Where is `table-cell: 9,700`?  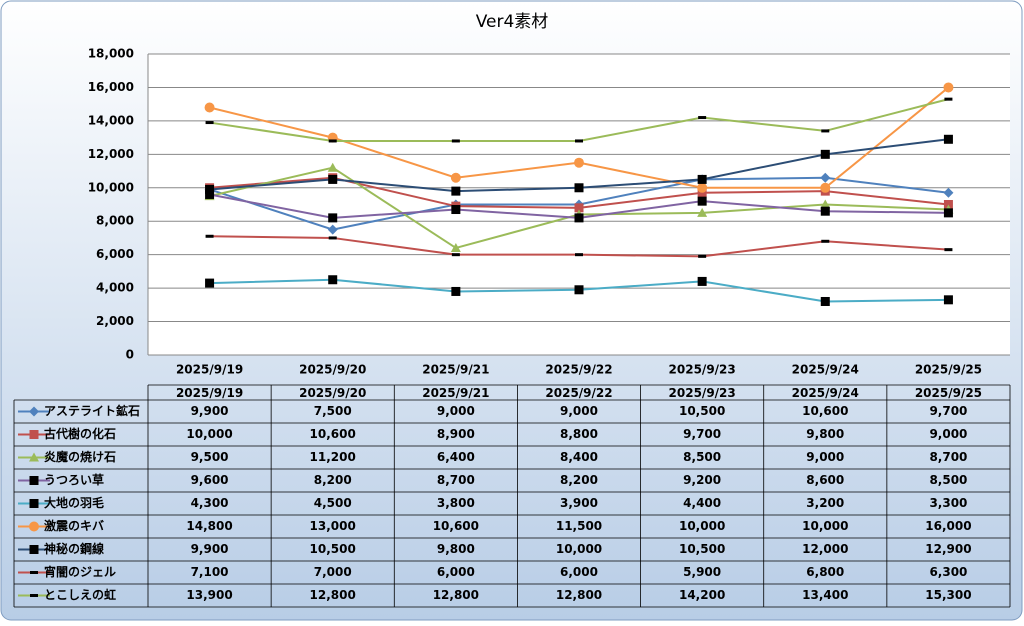
table-cell: 9,700 is located at coordinates (948, 411).